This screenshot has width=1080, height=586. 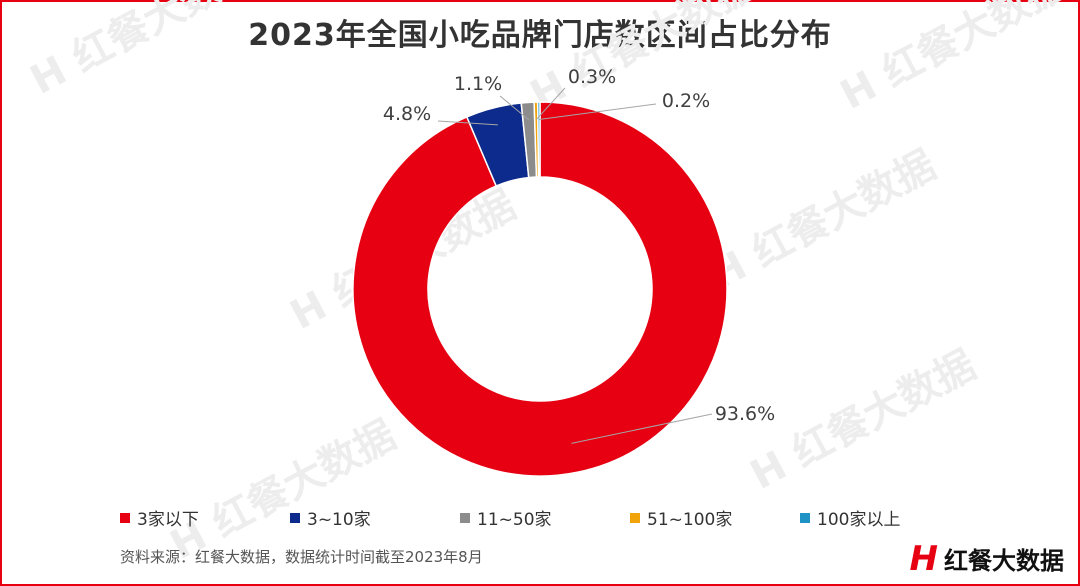 I want to click on legend-label: 51~100家, so click(x=690, y=520).